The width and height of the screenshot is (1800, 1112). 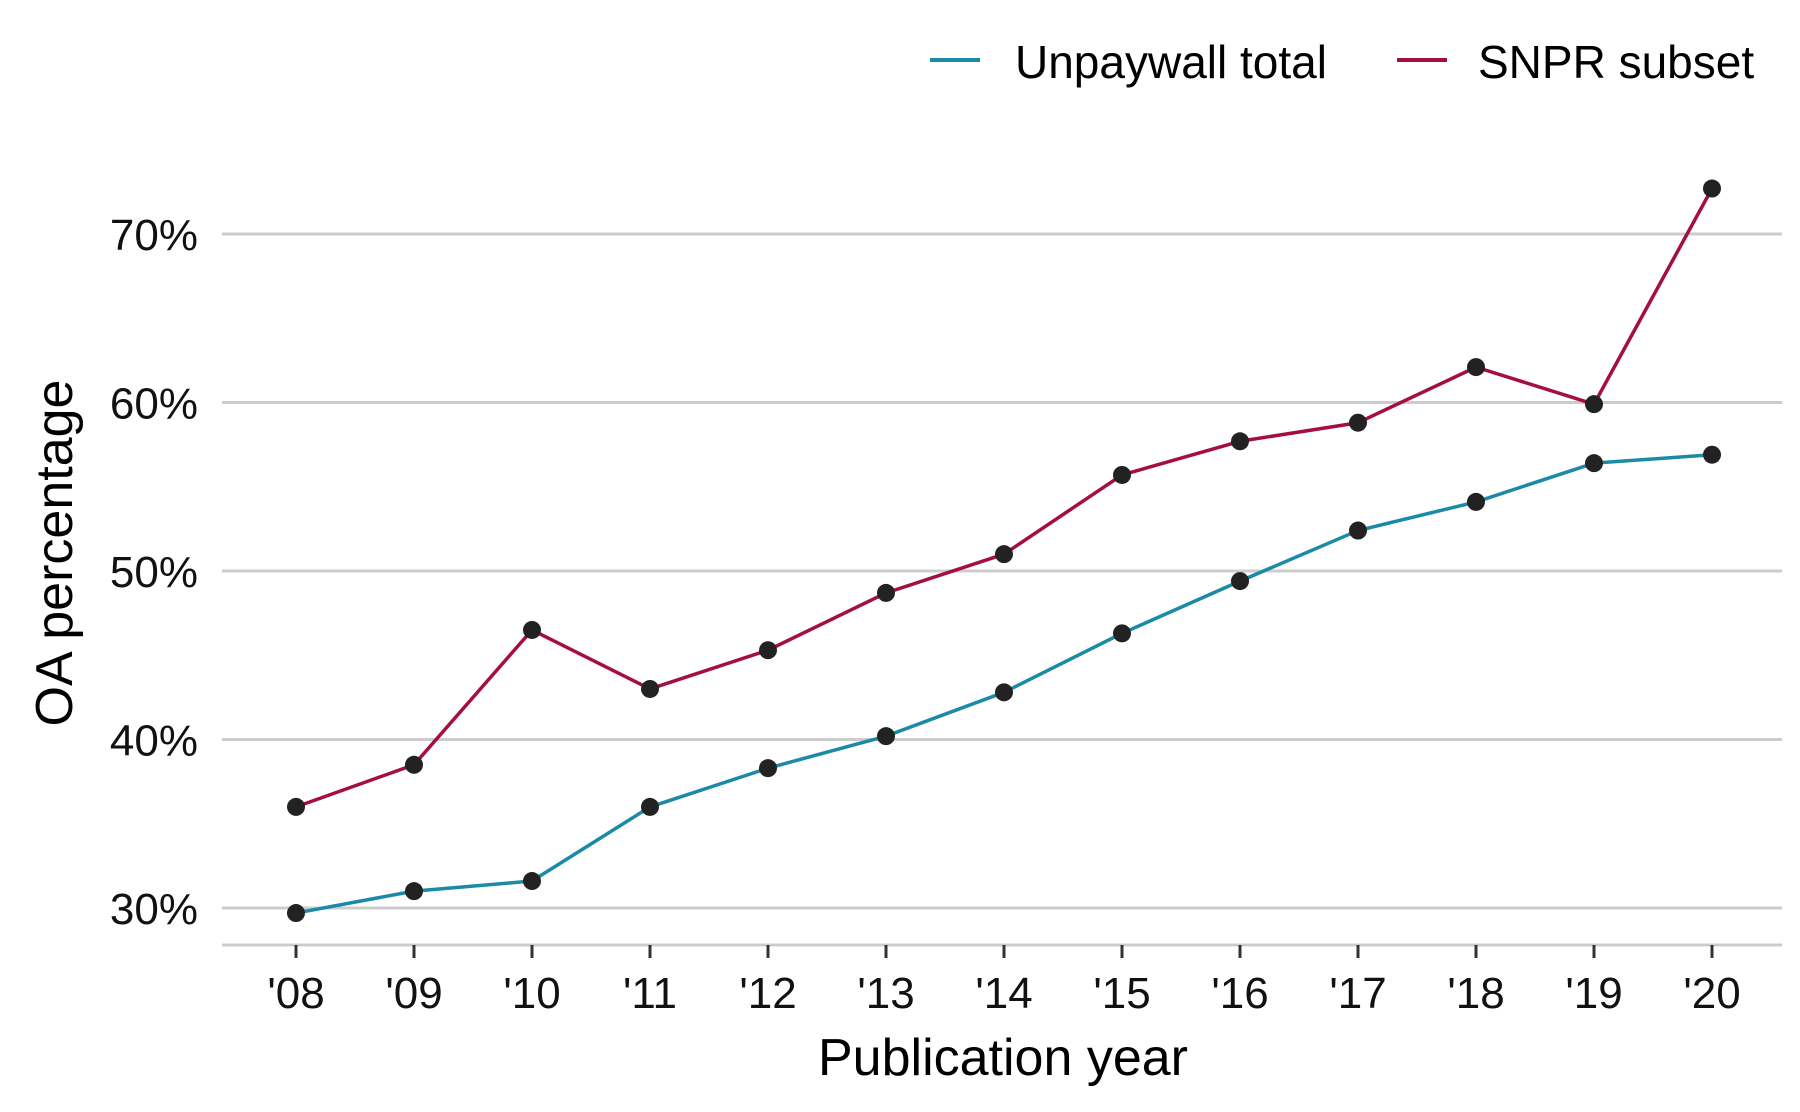 I want to click on x-tick-label: '14, so click(x=1003, y=993).